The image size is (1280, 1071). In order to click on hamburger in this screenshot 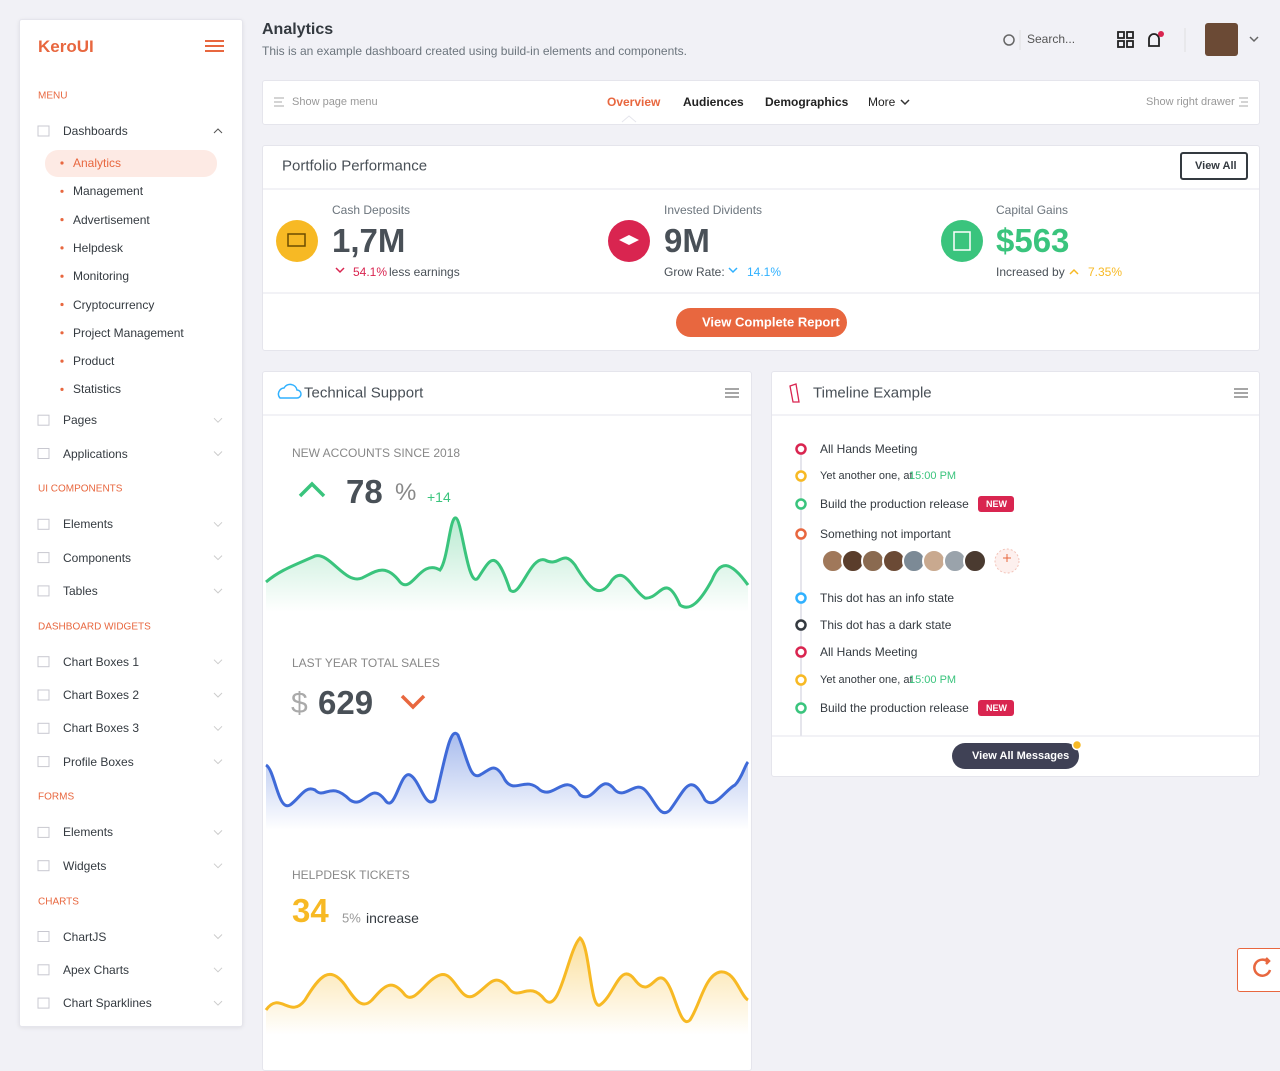, I will do `click(214, 46)`.